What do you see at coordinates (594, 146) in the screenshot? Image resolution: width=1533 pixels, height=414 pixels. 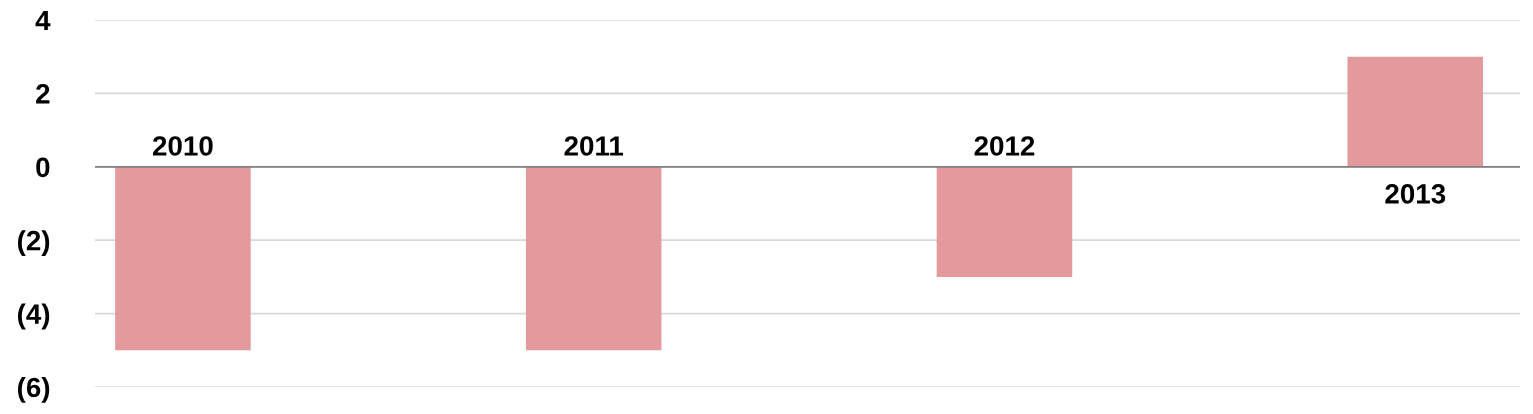 I see `x-tick-label: 2011` at bounding box center [594, 146].